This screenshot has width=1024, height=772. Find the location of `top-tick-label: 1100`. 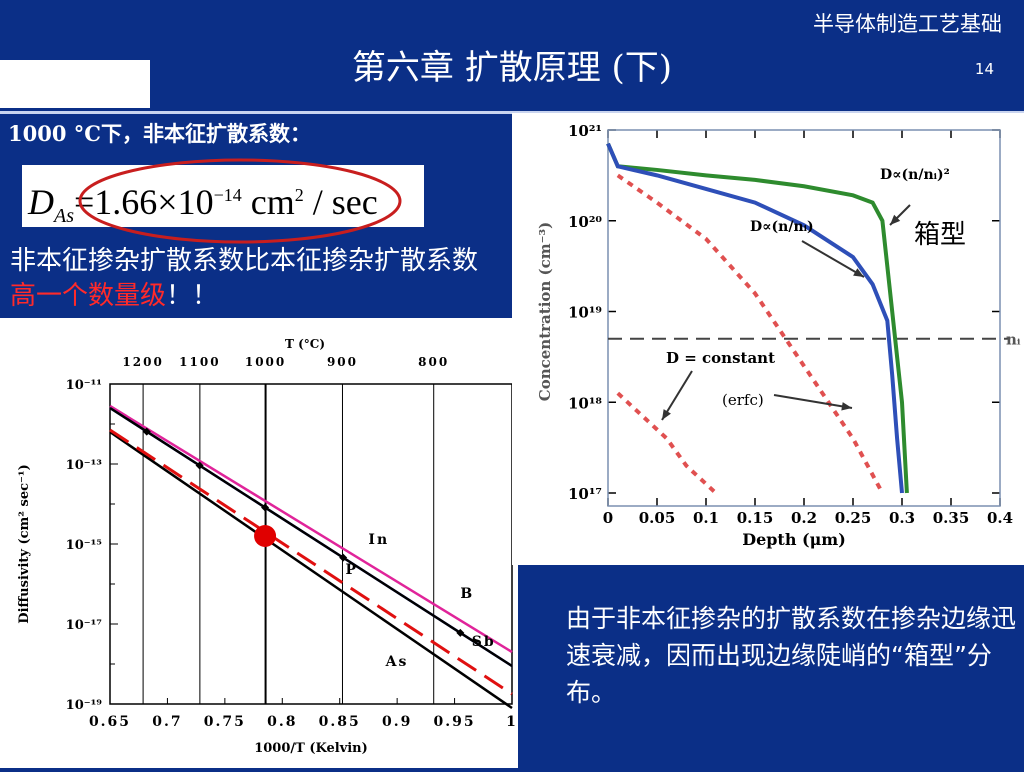

top-tick-label: 1100 is located at coordinates (199, 362).